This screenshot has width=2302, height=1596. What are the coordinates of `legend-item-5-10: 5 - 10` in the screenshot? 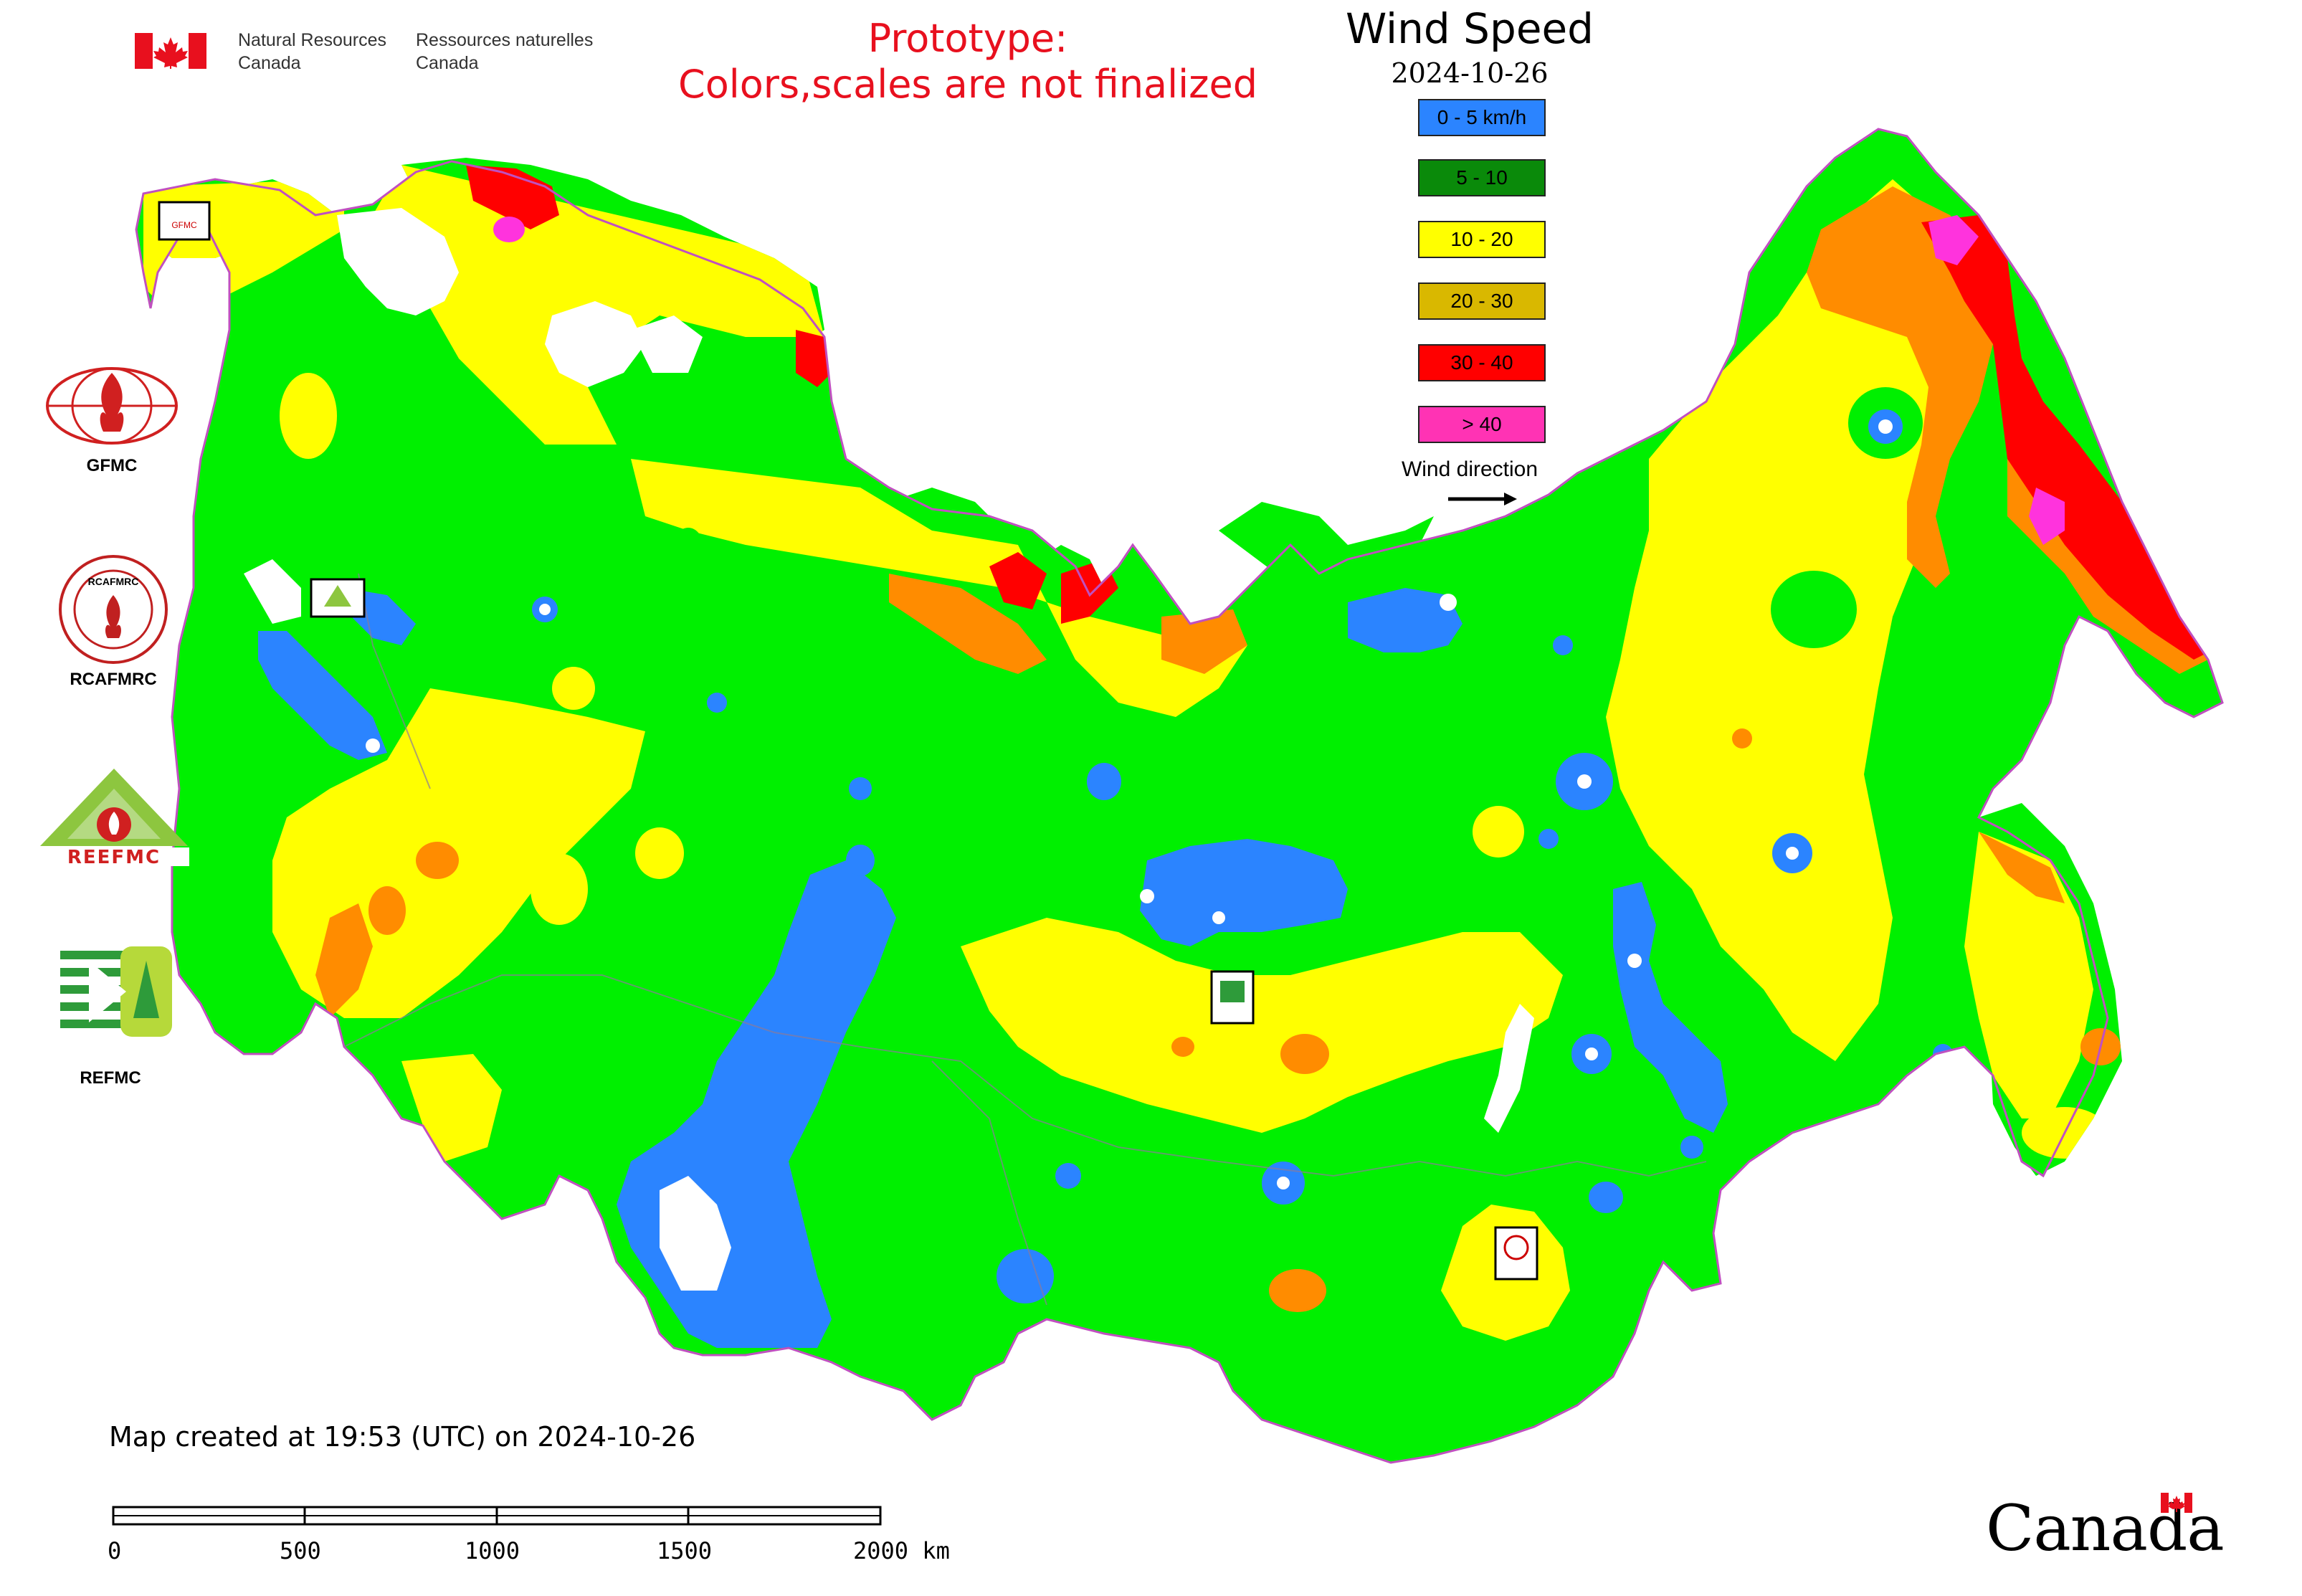 It's located at (1482, 177).